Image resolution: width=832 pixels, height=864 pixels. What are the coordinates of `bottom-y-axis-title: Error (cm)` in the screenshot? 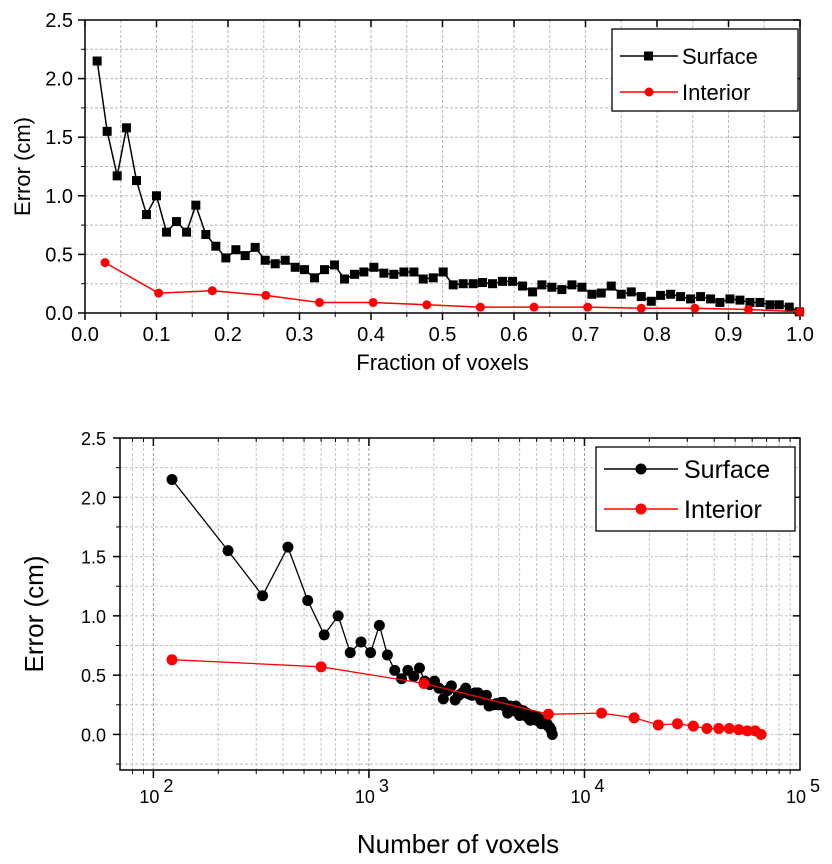 It's located at (34, 614).